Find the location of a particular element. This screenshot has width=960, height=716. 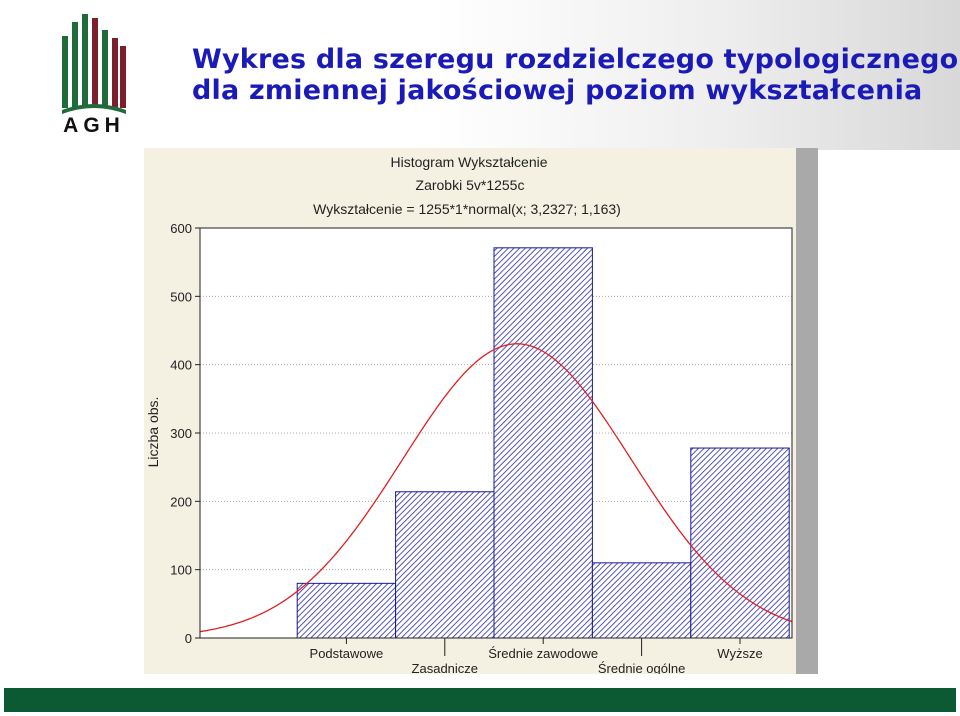

x-tick-label: Średnie ogólne is located at coordinates (641, 667).